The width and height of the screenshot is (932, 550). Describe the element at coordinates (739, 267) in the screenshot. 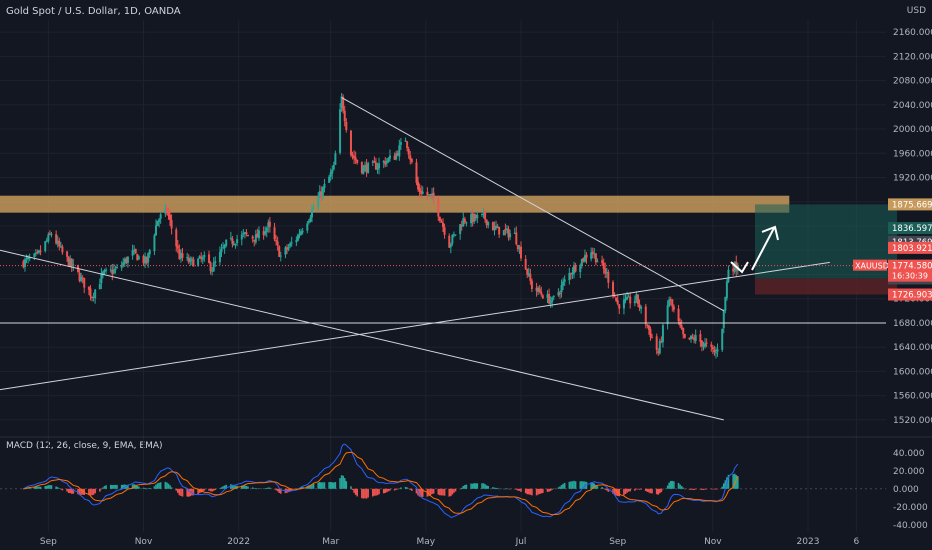

I see `down-arrow` at that location.